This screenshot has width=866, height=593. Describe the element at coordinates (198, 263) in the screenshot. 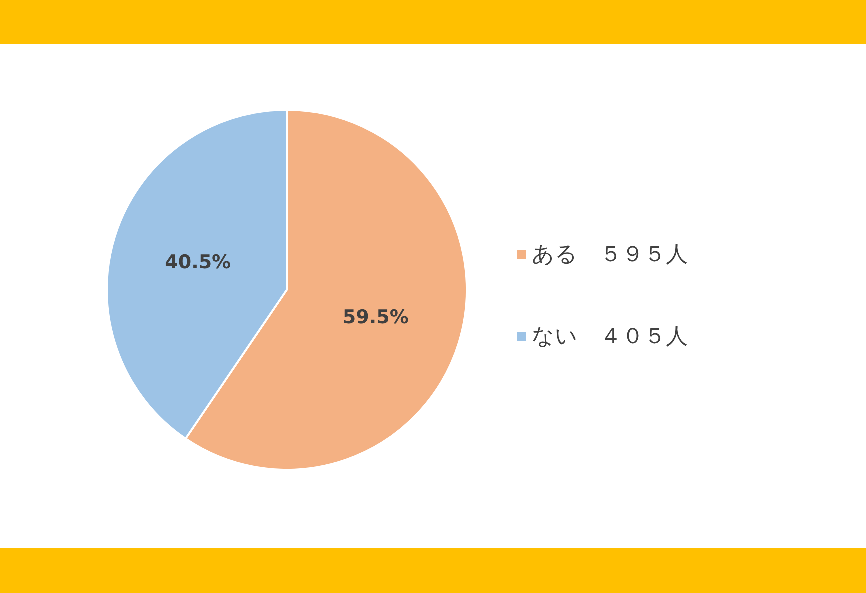

I see `data-label: 40.5%` at that location.